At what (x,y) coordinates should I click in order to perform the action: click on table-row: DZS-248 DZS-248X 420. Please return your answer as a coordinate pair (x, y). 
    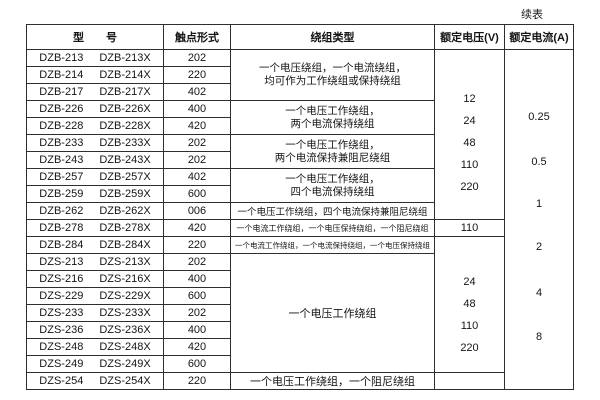
    Looking at the image, I should click on (300, 347).